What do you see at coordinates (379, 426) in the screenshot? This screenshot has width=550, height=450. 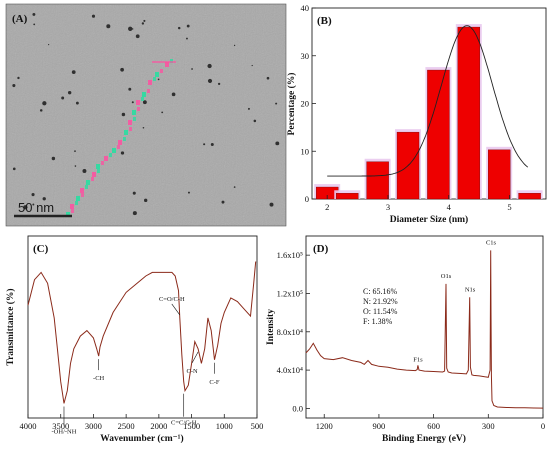 I see `xps-x-tick-label: 900` at bounding box center [379, 426].